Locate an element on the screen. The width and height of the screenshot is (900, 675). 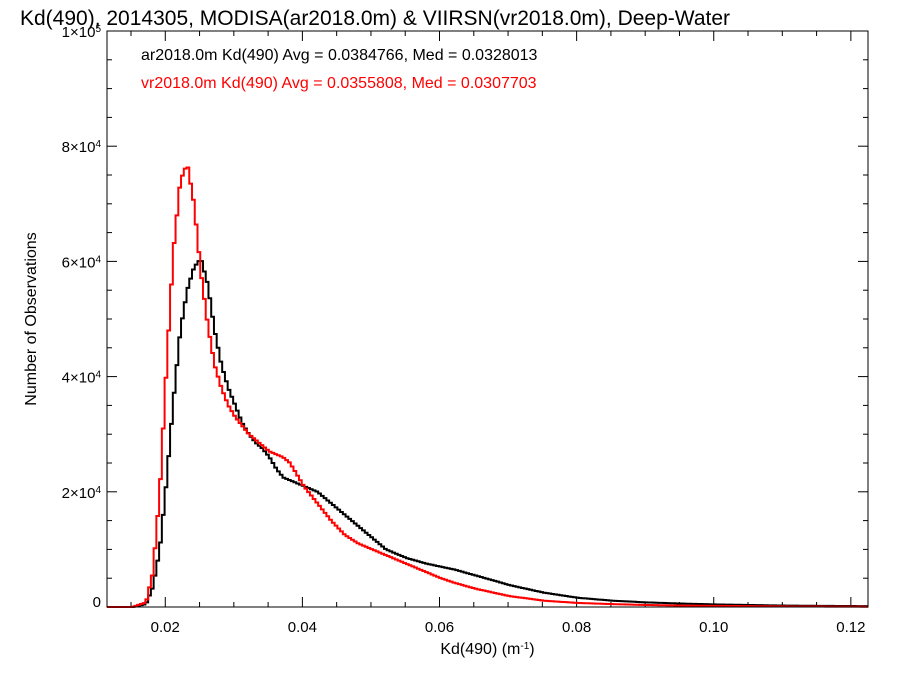
y-tick-label: 2×10⁴ is located at coordinates (82, 493).